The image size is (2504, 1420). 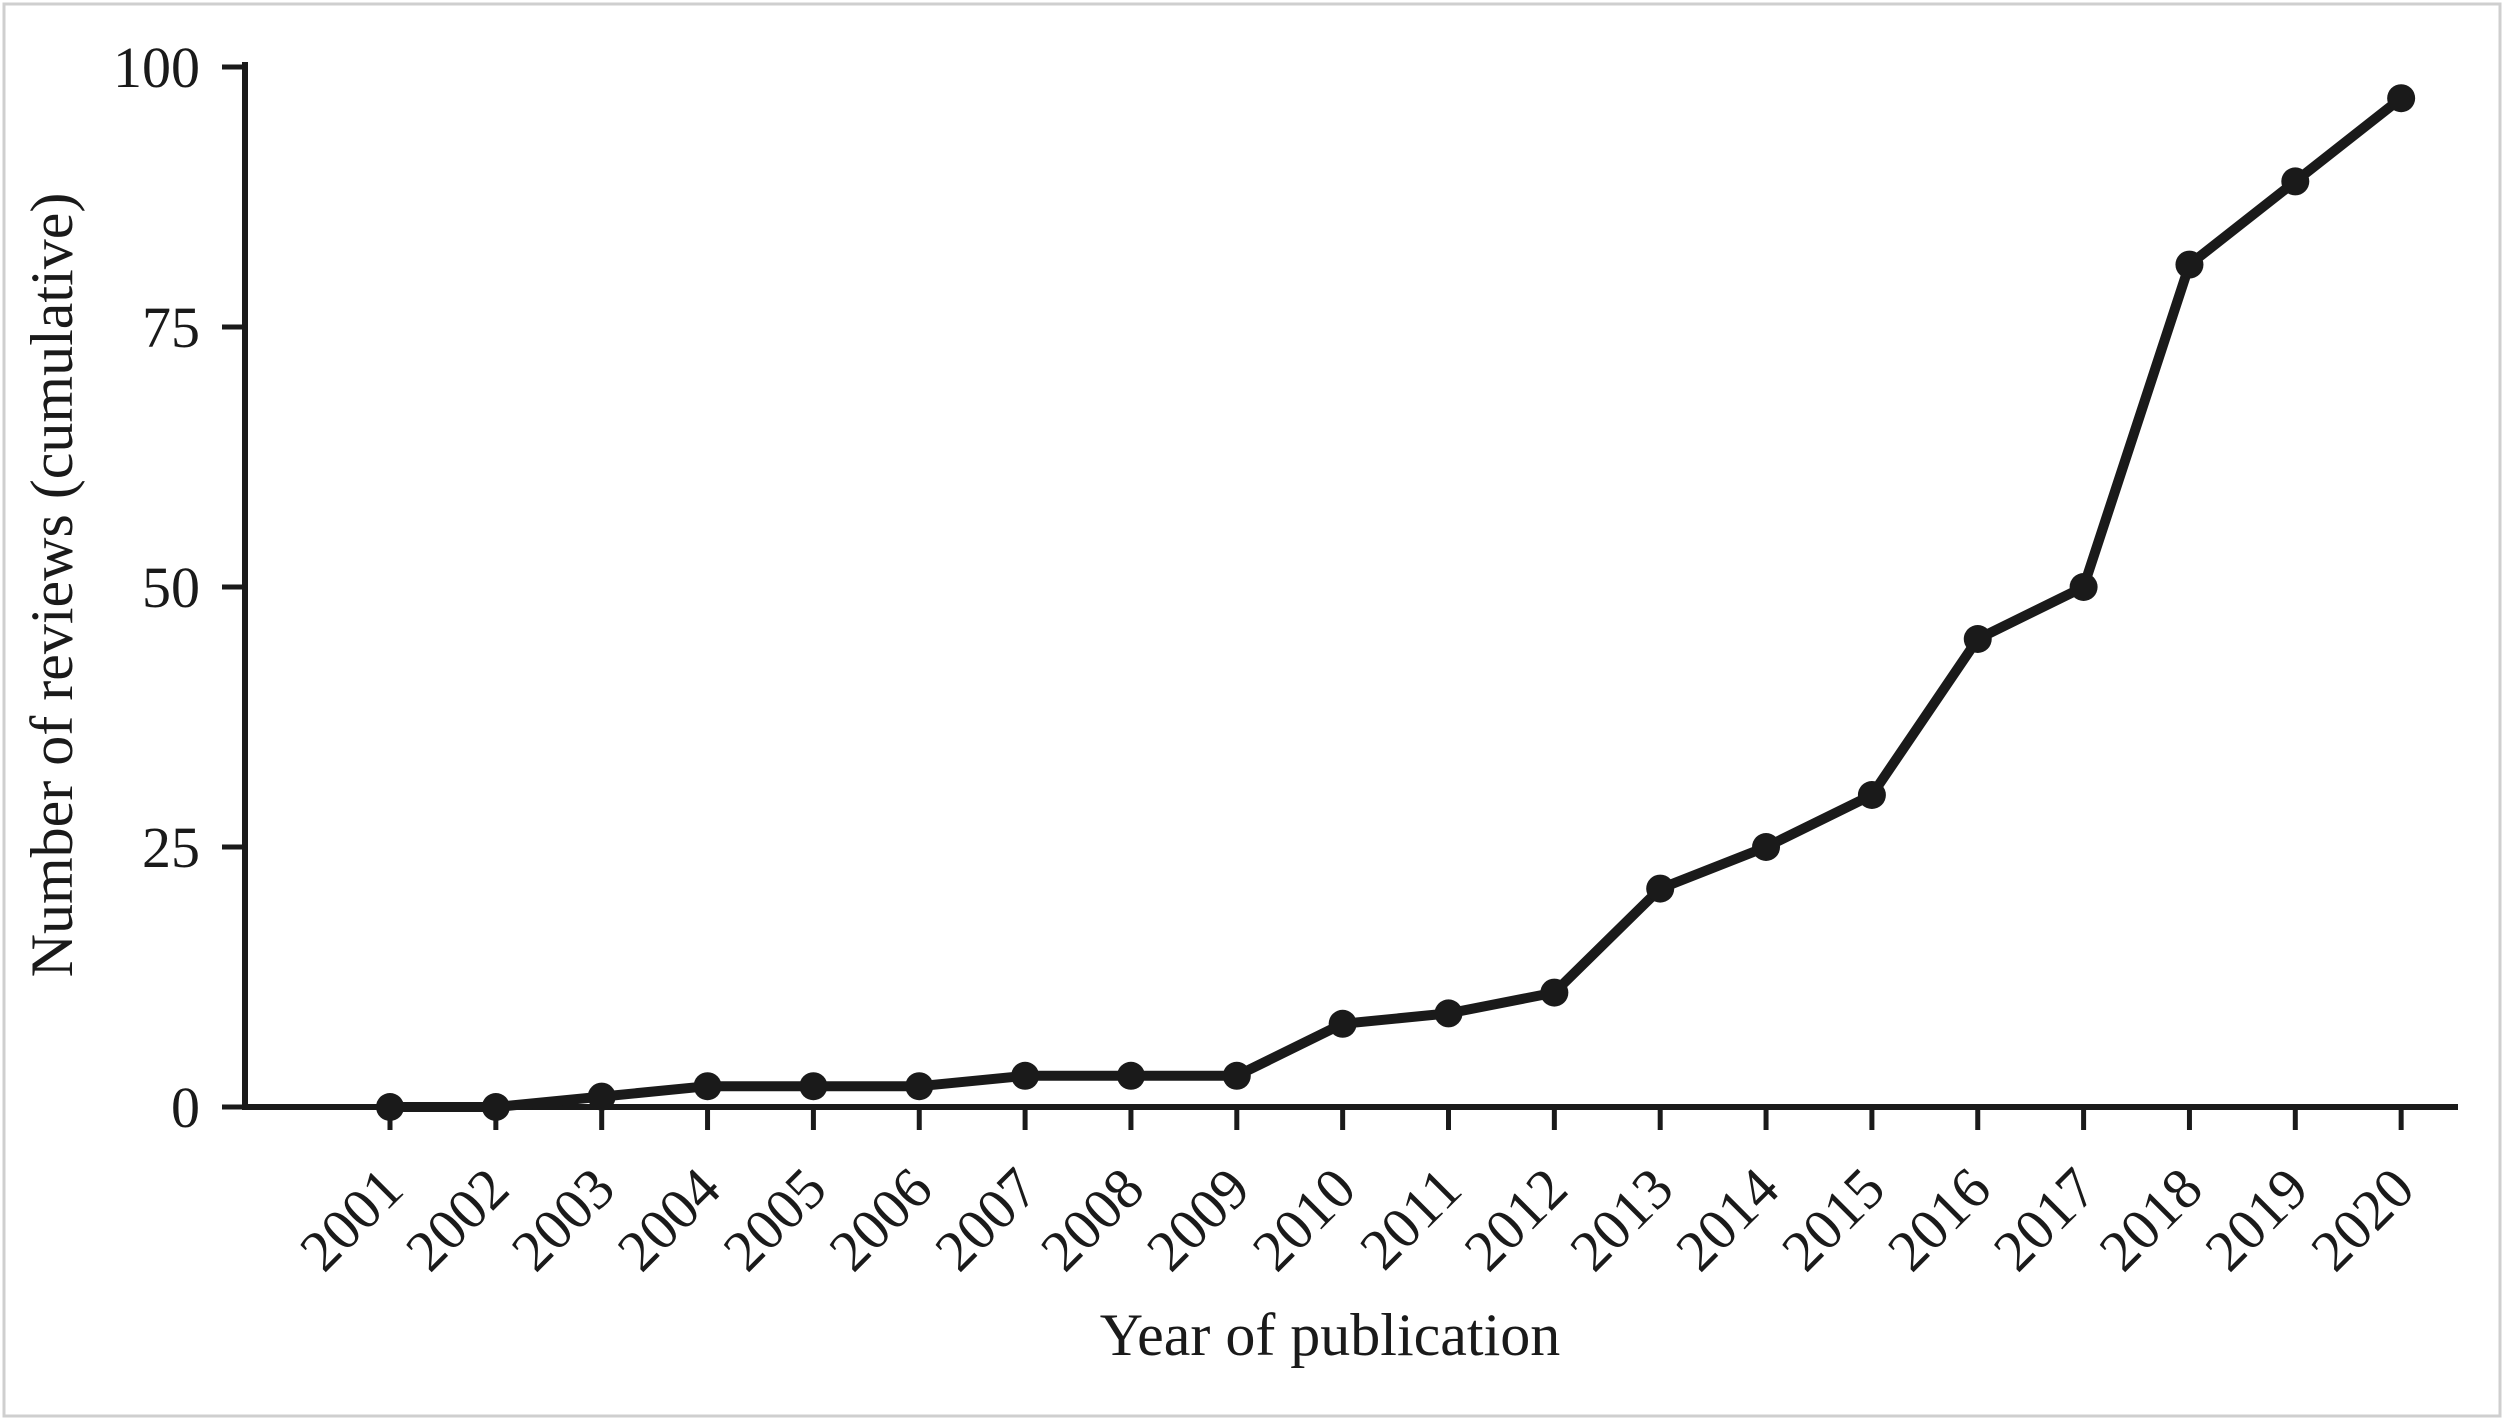 What do you see at coordinates (1766, 847) in the screenshot?
I see `data-point-2014` at bounding box center [1766, 847].